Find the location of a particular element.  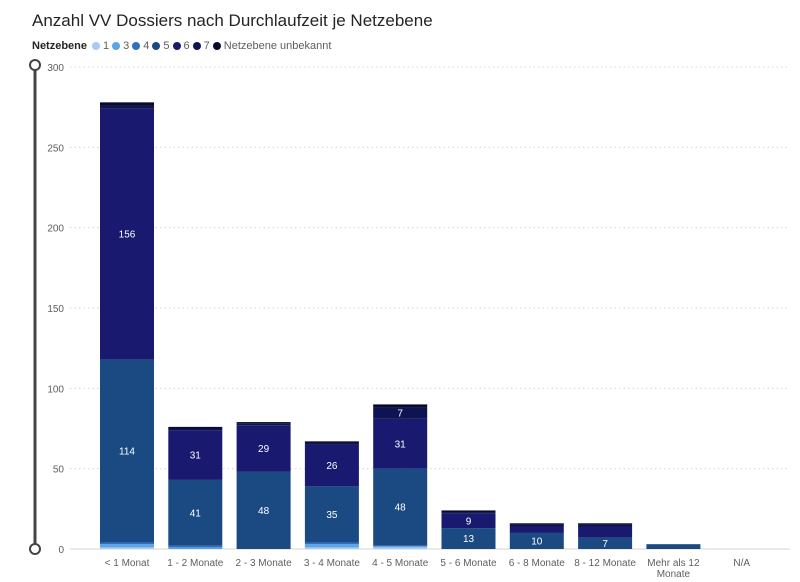

data-label: 114 is located at coordinates (127, 451).